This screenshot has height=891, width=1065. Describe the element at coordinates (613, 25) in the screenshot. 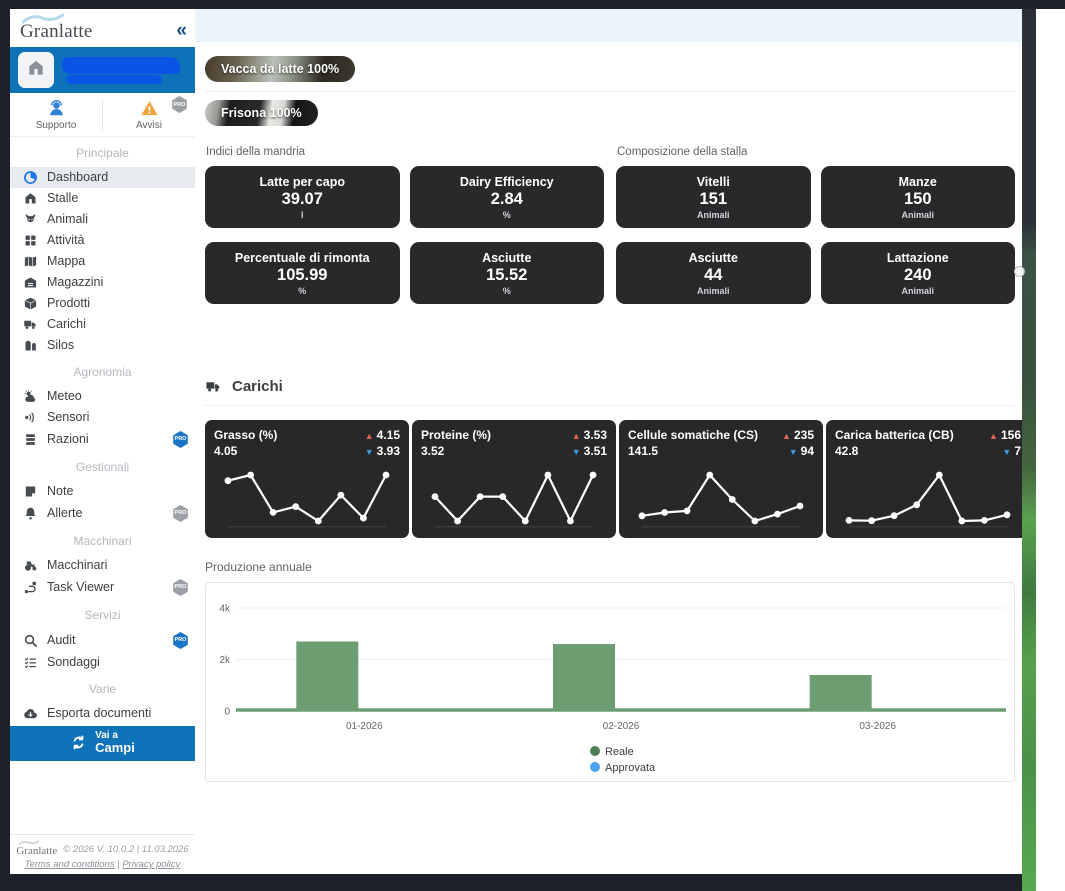

I see `top-bar` at that location.